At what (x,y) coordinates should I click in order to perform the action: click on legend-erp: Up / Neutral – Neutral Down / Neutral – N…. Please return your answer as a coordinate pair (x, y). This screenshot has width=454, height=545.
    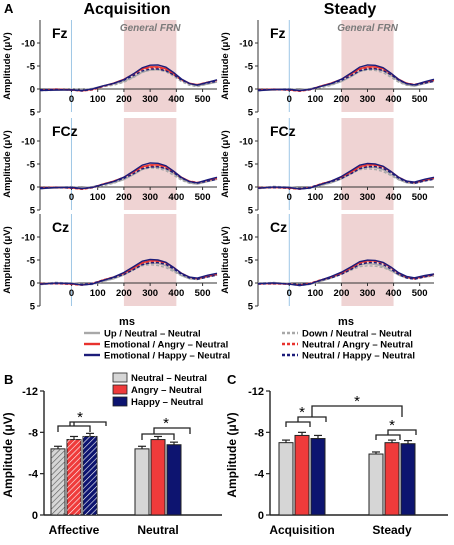
    Looking at the image, I should click on (249, 345).